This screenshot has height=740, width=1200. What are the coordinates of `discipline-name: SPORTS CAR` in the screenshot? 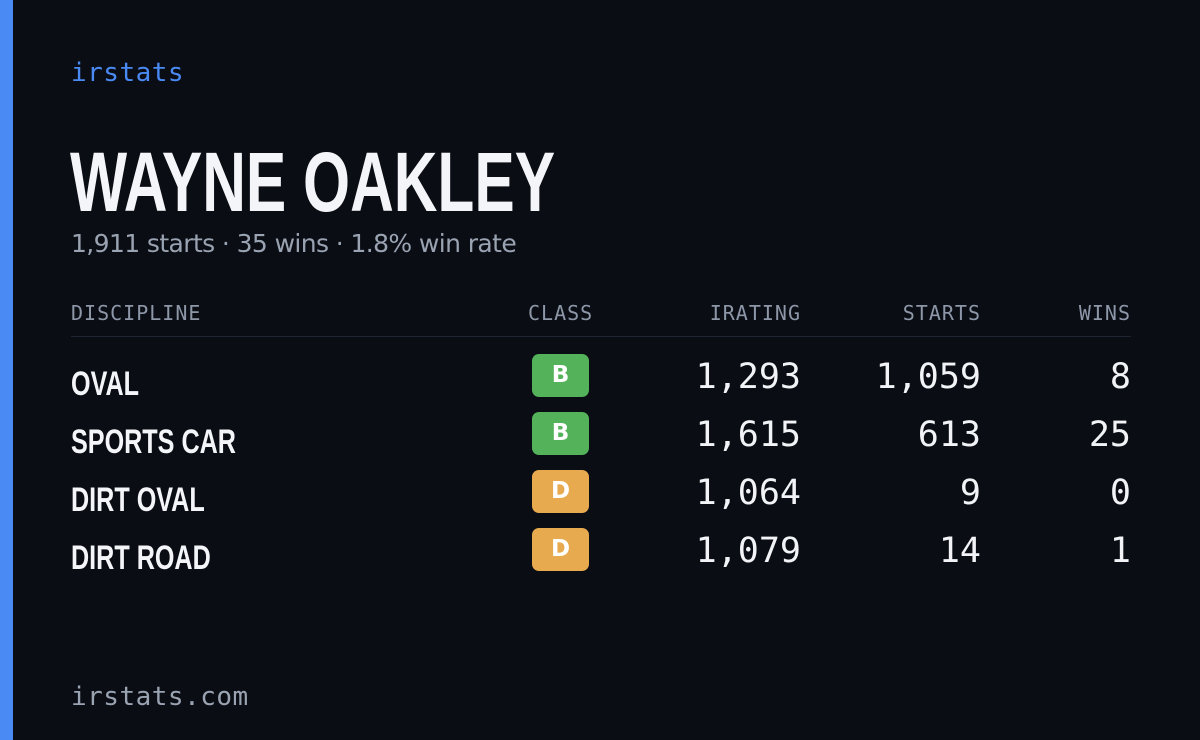 It's located at (153, 442).